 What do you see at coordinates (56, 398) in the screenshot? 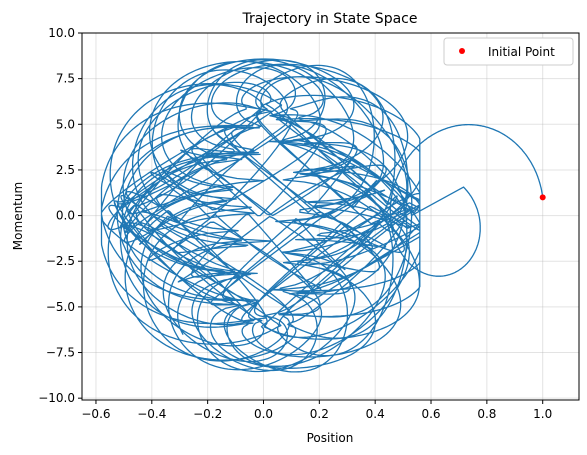
I see `y-tick-label: −10.0` at bounding box center [56, 398].